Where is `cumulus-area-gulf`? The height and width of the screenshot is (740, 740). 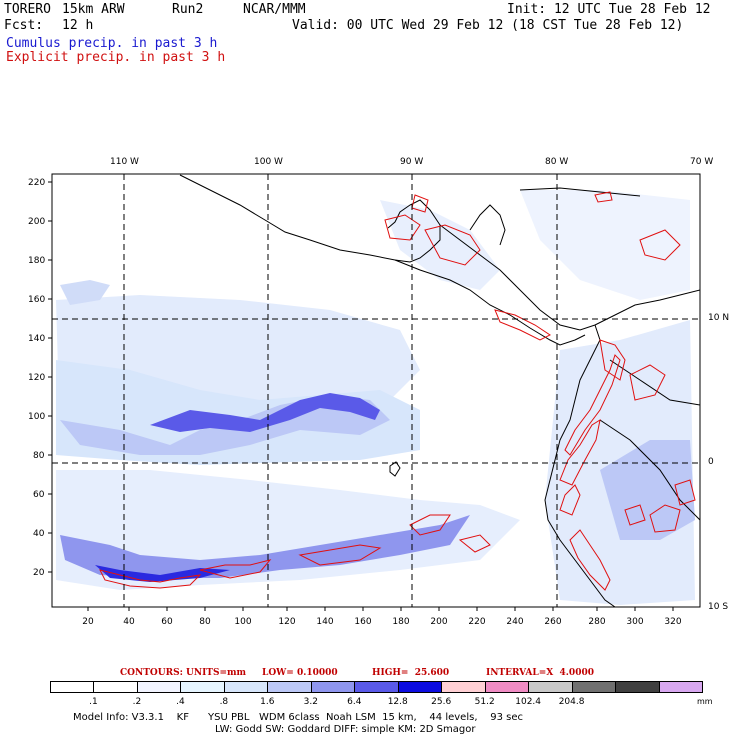
cumulus-area-gulf is located at coordinates (440, 245).